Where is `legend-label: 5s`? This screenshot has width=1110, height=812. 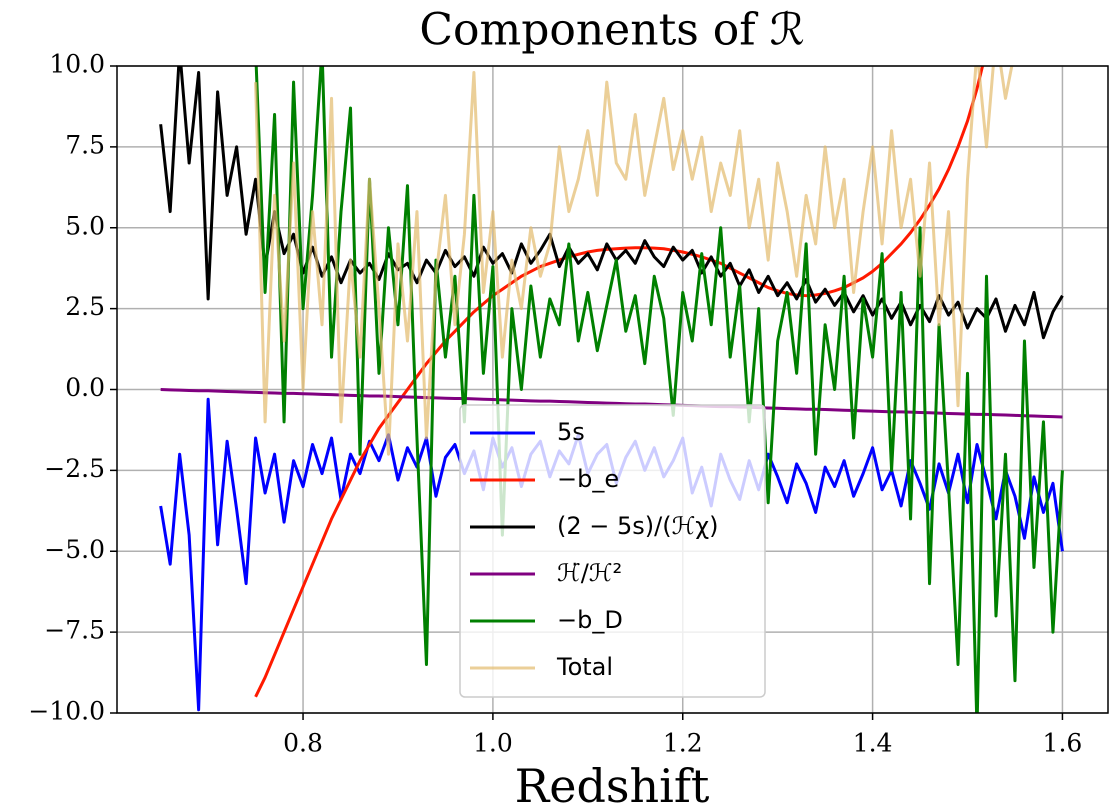
legend-label: 5s is located at coordinates (571, 432).